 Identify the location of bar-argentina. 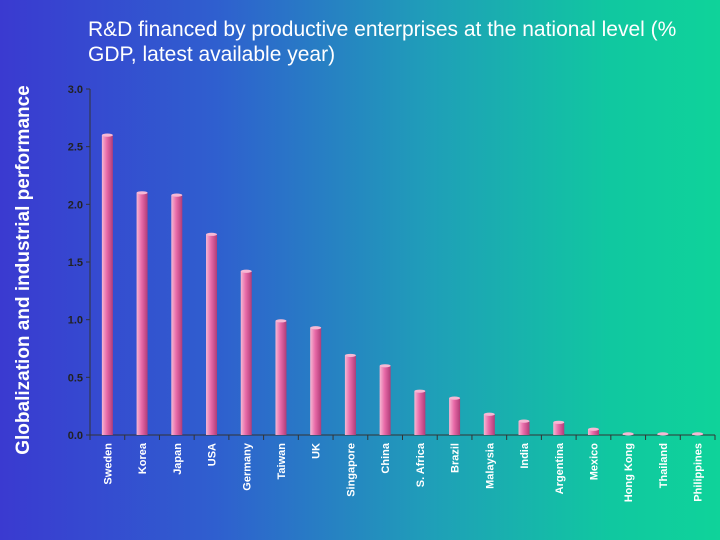
(559, 428).